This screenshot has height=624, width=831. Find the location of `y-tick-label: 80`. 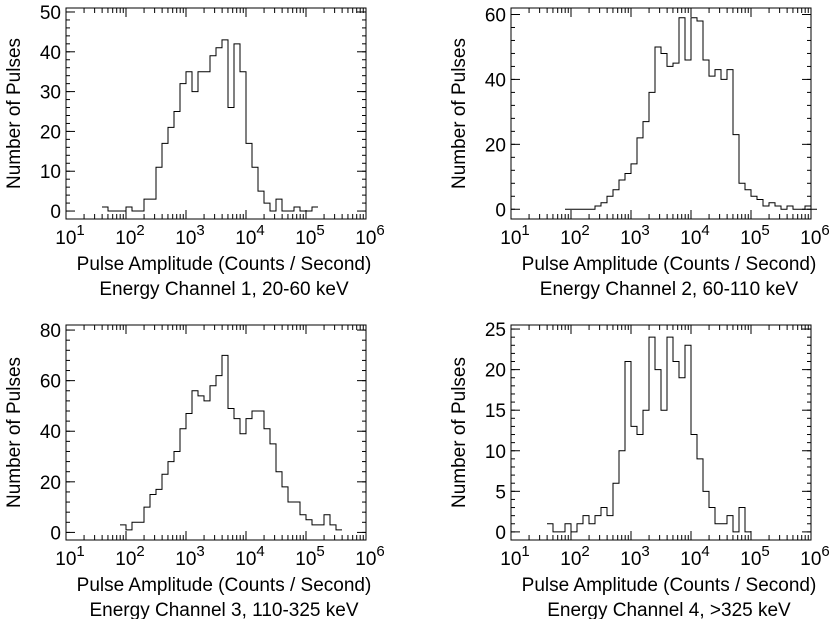

y-tick-label: 80 is located at coordinates (50, 331).